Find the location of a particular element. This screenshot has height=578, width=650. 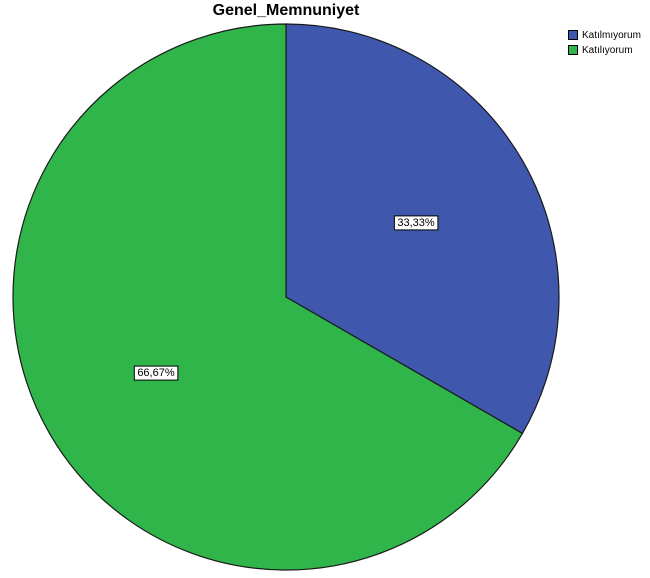

svg-text: 33,33% is located at coordinates (416, 223).